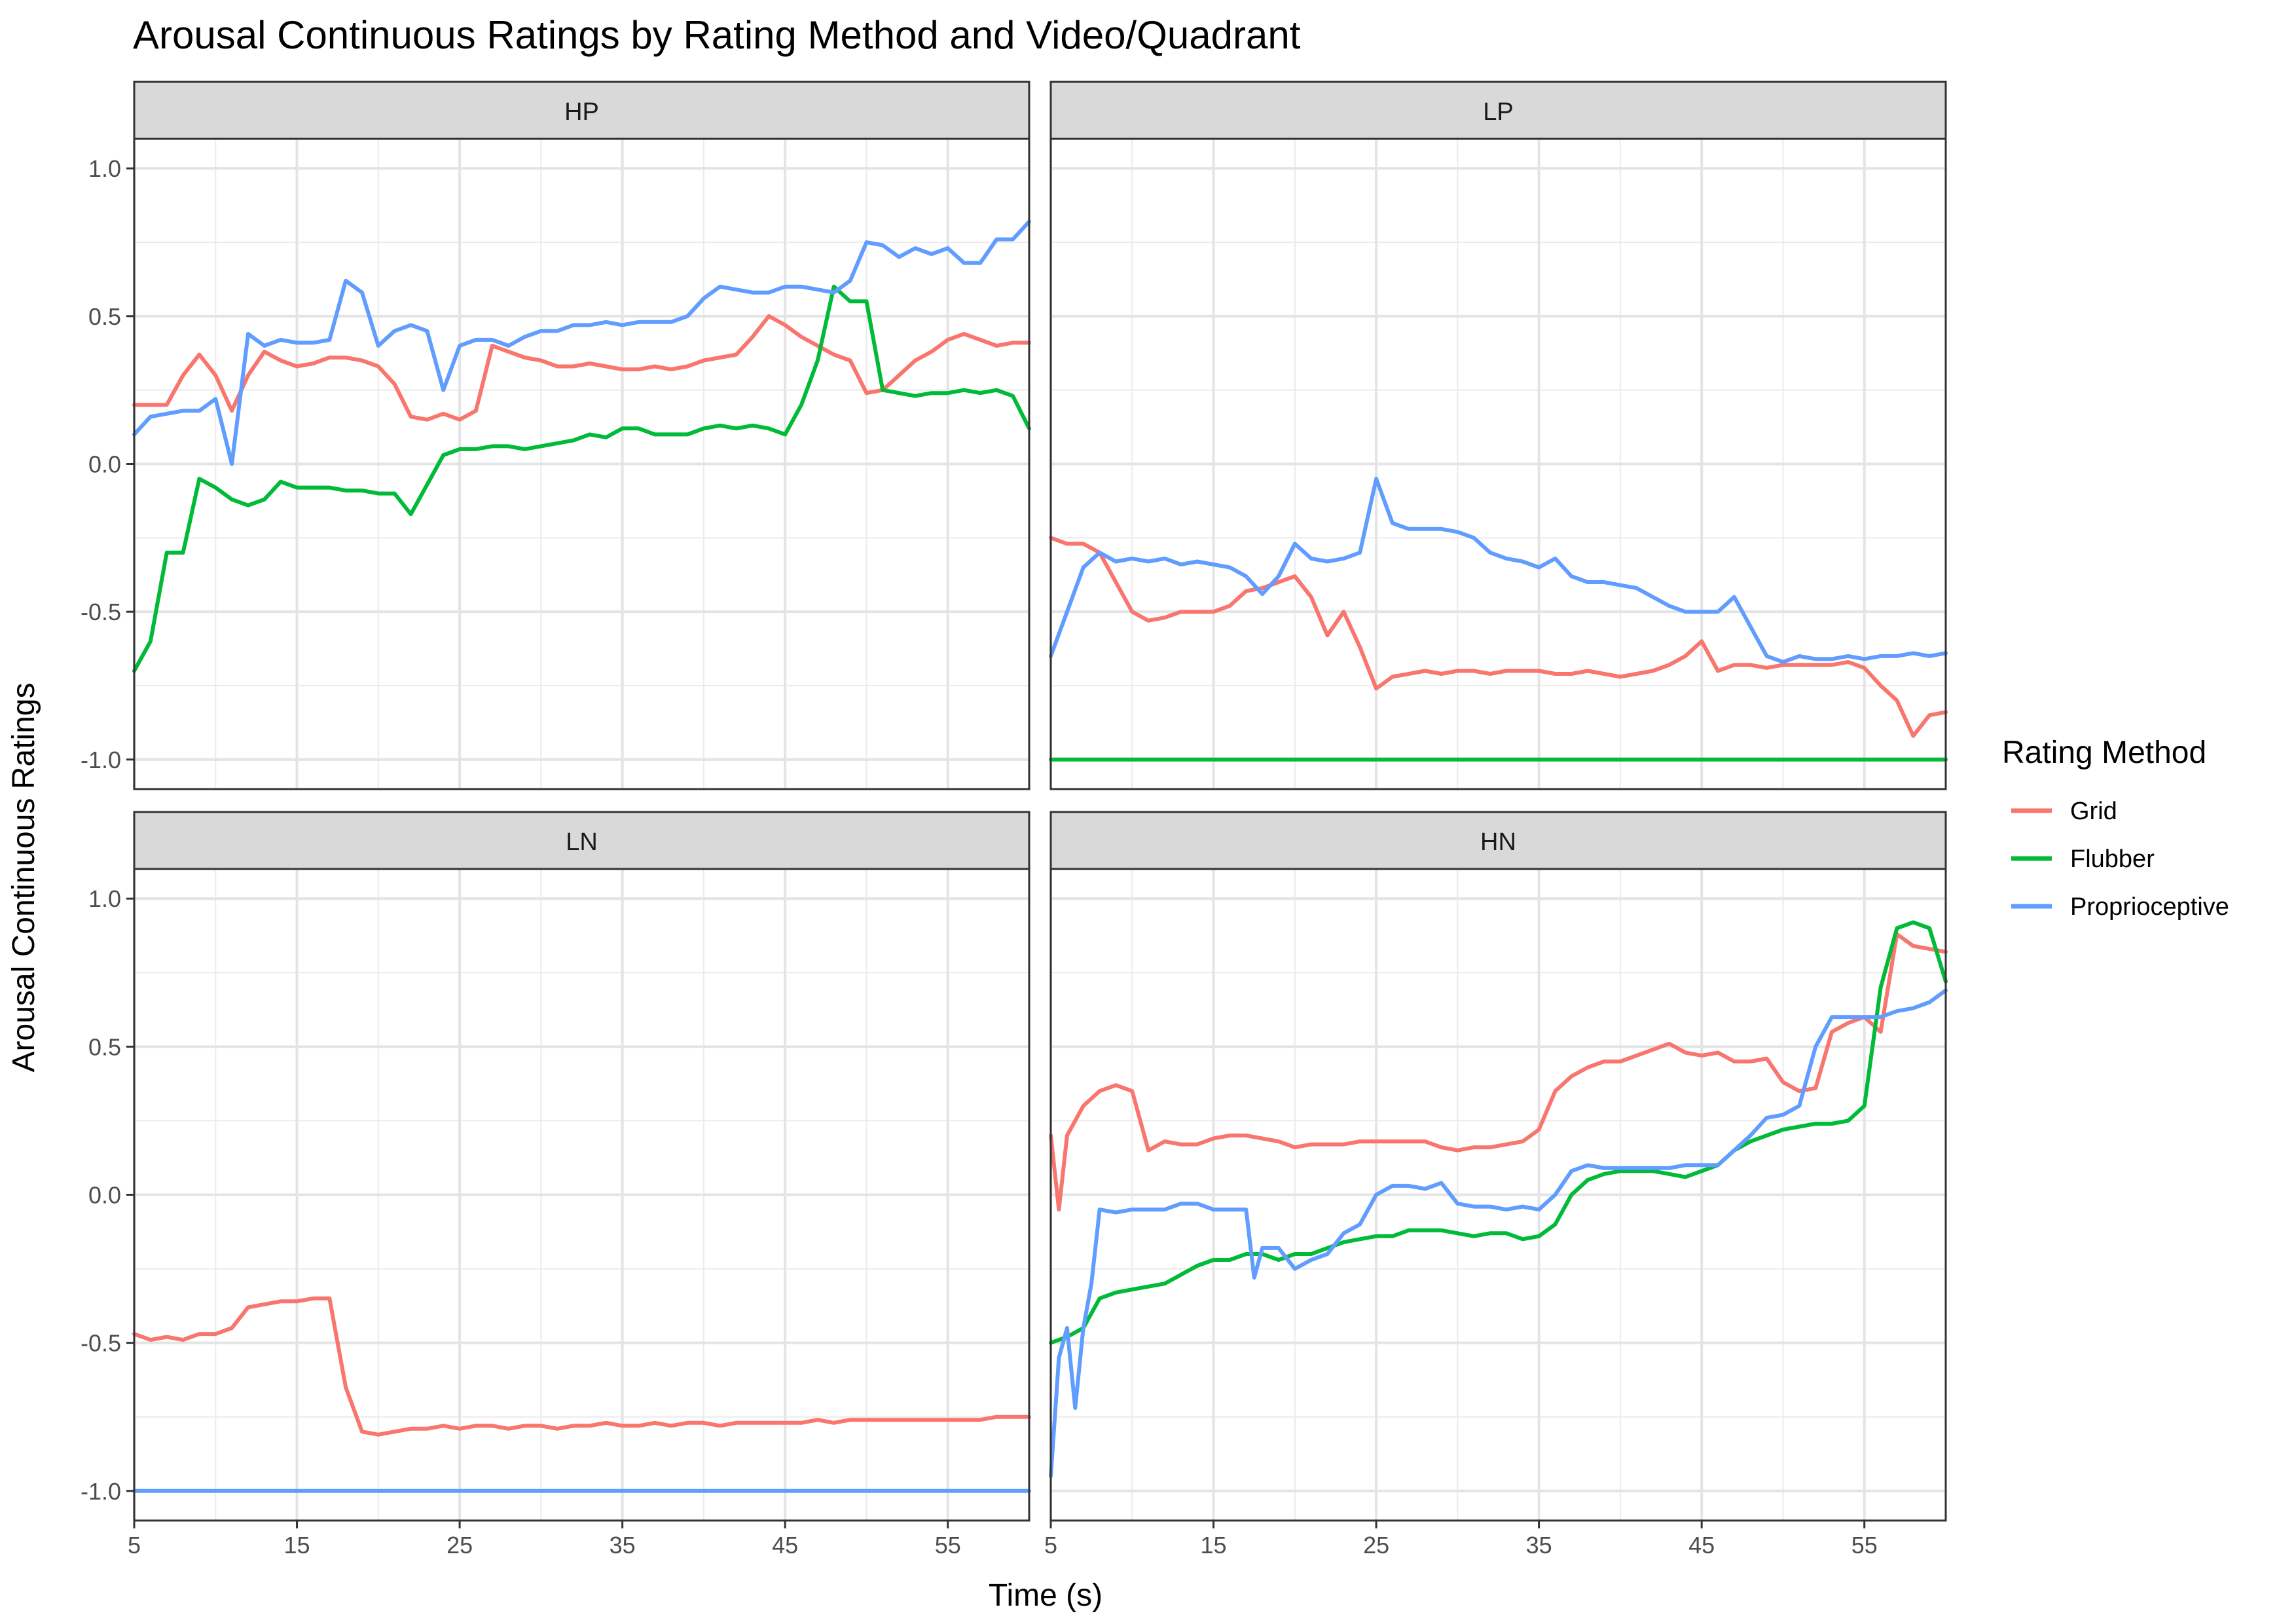 The width and height of the screenshot is (2296, 1624). Describe the element at coordinates (2104, 752) in the screenshot. I see `legend-title: Rating Method` at that location.